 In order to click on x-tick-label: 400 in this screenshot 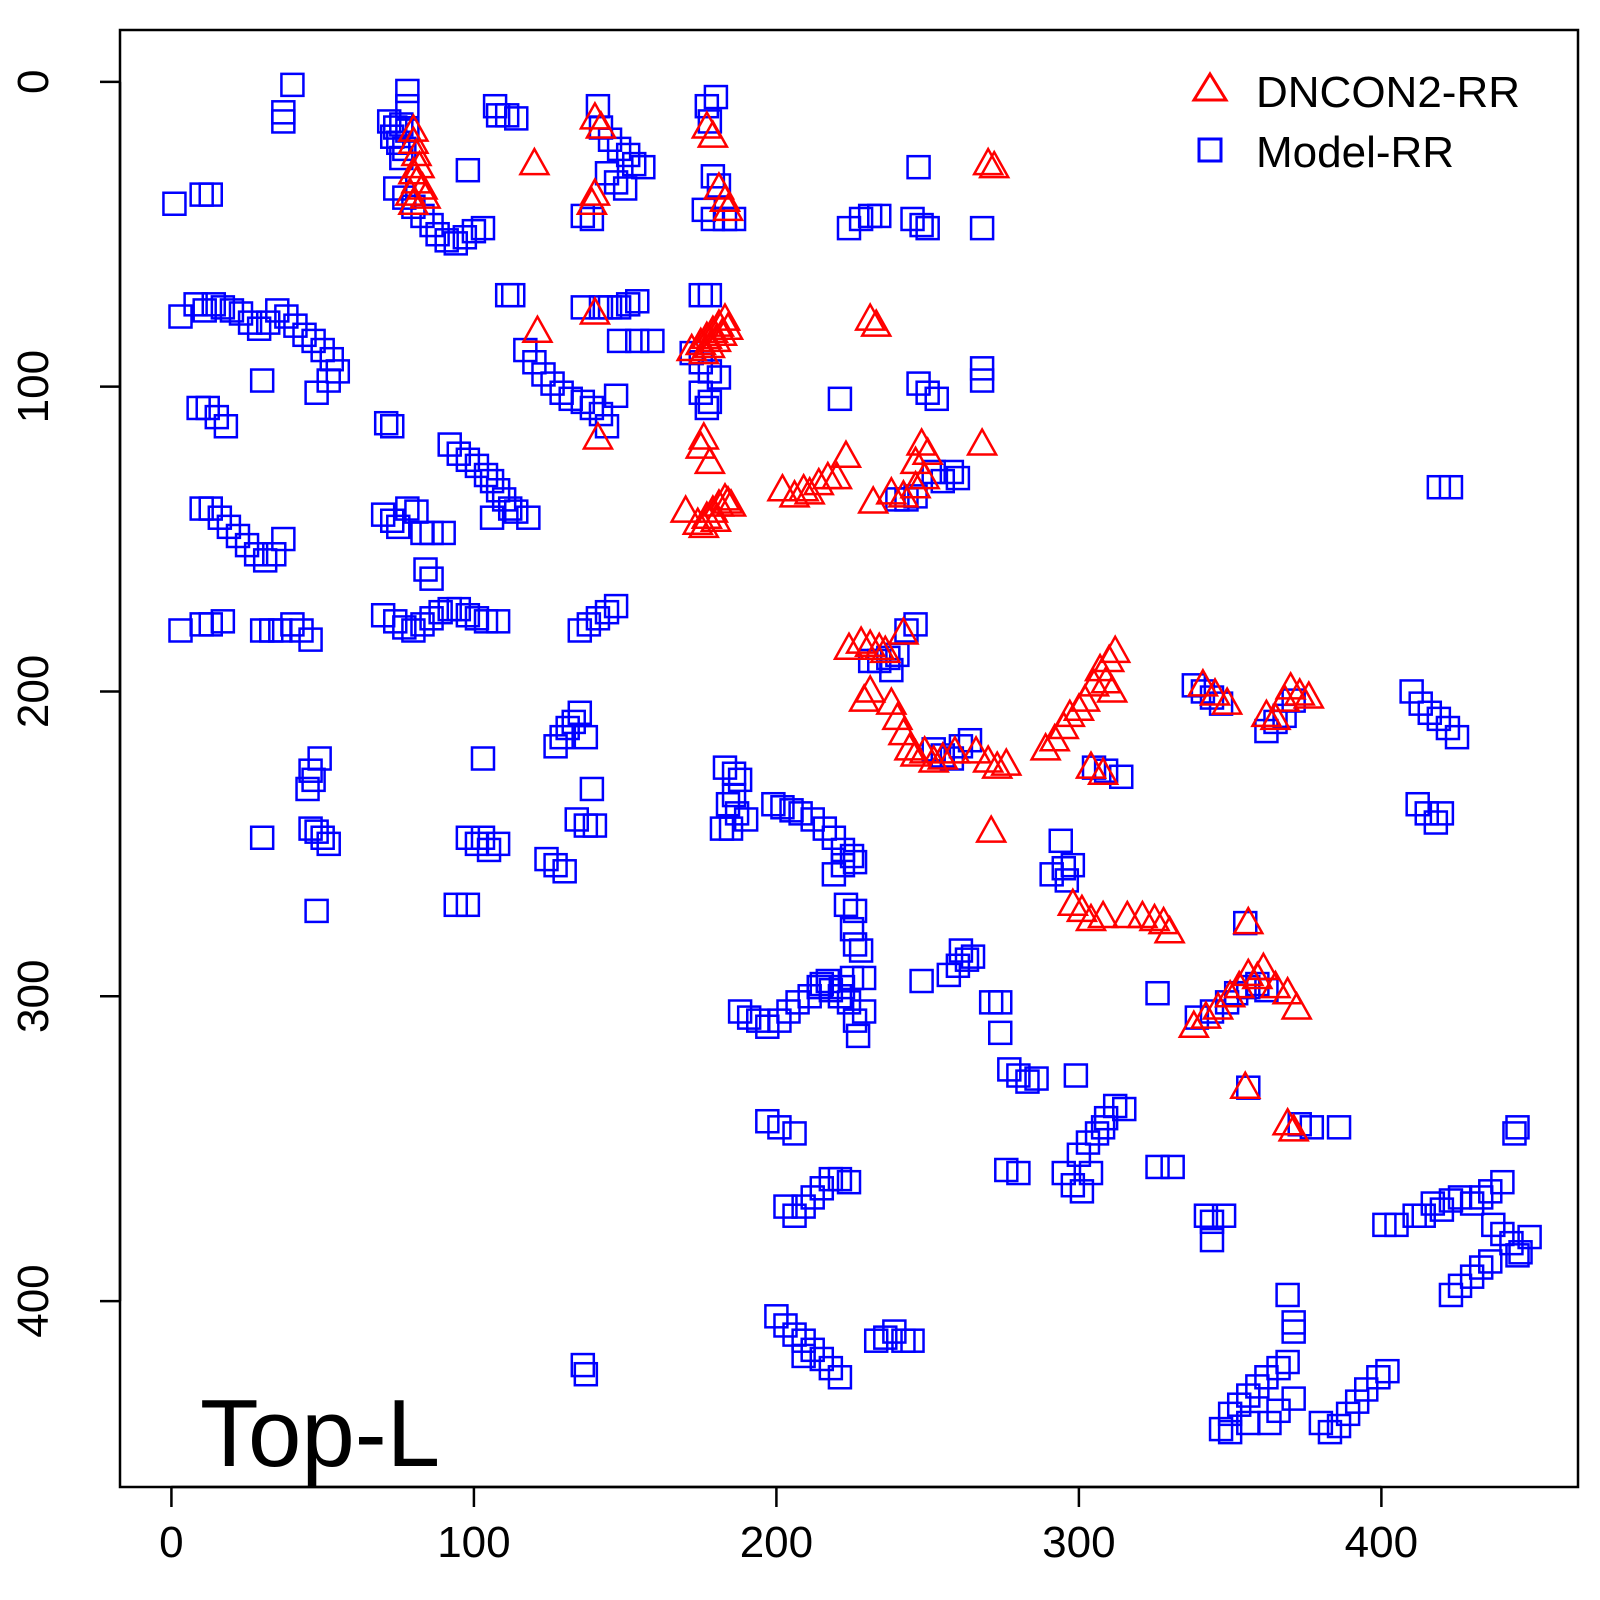, I will do `click(1381, 1542)`.